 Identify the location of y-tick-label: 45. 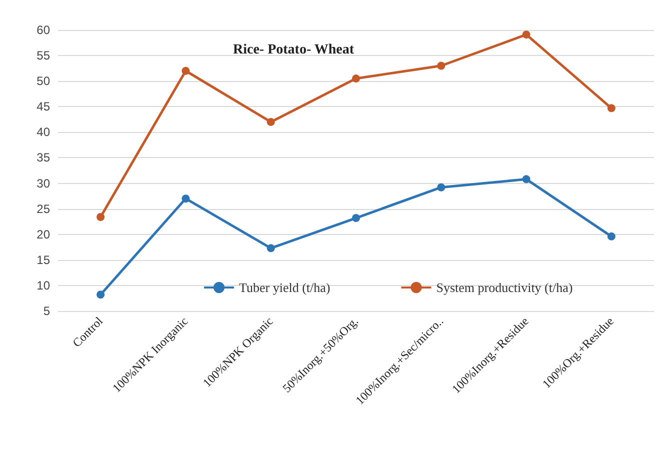
(43, 107).